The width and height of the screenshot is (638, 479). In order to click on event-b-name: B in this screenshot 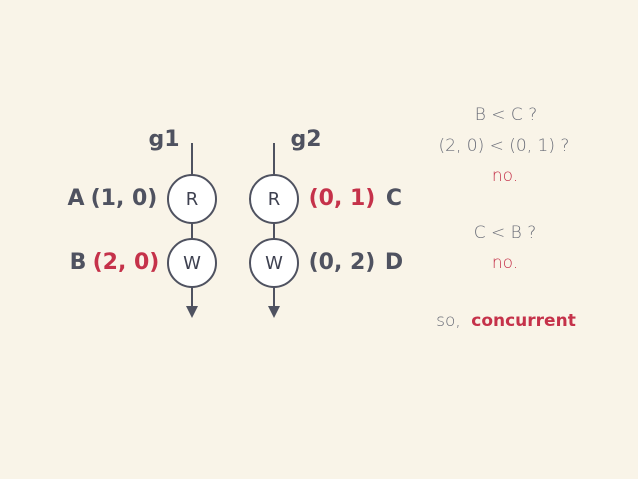, I will do `click(78, 262)`.